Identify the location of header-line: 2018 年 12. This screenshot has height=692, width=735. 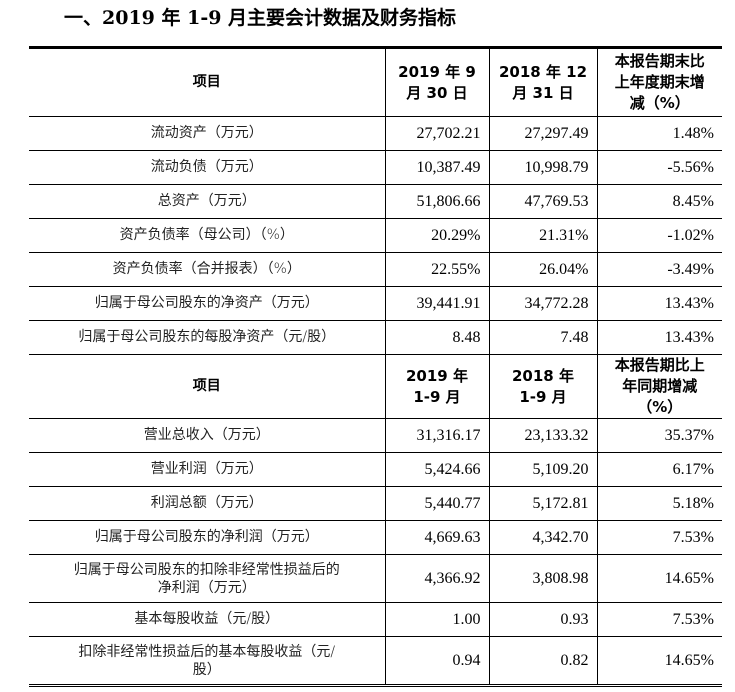
(543, 71).